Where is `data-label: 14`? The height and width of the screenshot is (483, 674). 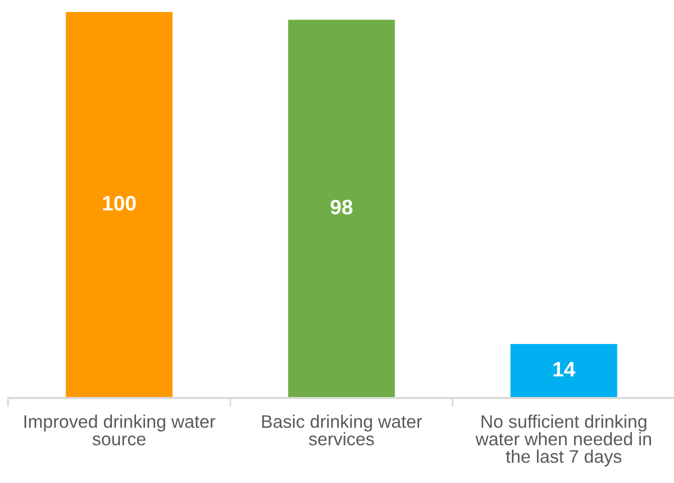 data-label: 14 is located at coordinates (565, 369).